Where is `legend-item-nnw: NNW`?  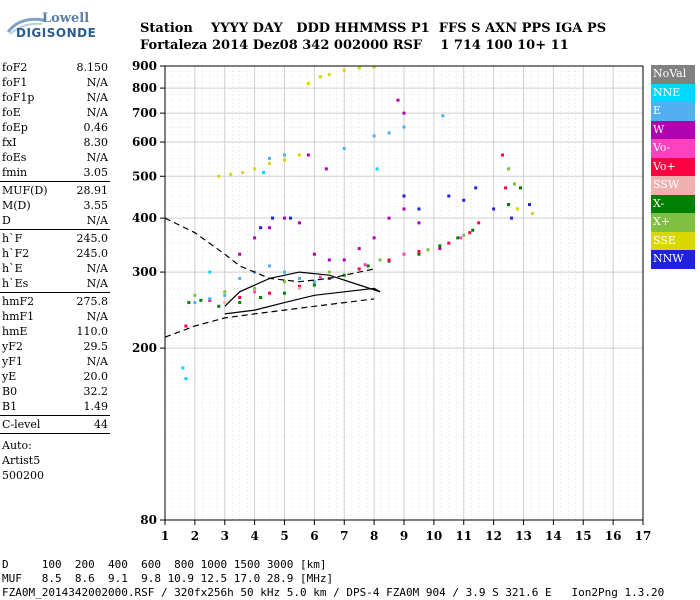 legend-item-nnw: NNW is located at coordinates (673, 259).